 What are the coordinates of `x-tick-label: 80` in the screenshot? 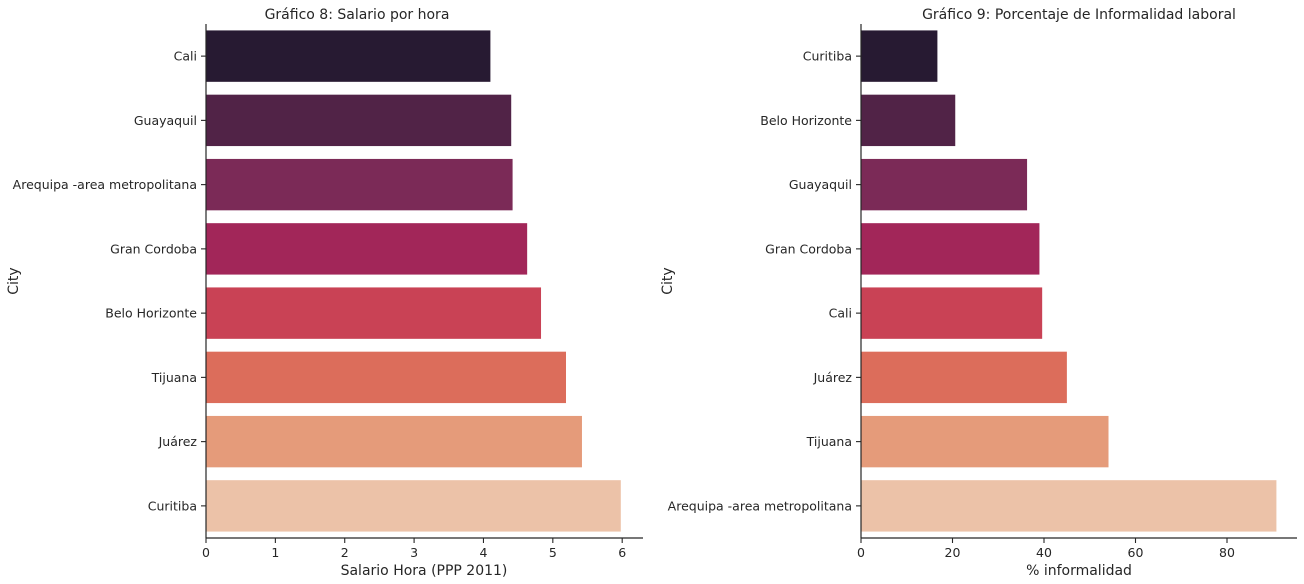 It's located at (1227, 552).